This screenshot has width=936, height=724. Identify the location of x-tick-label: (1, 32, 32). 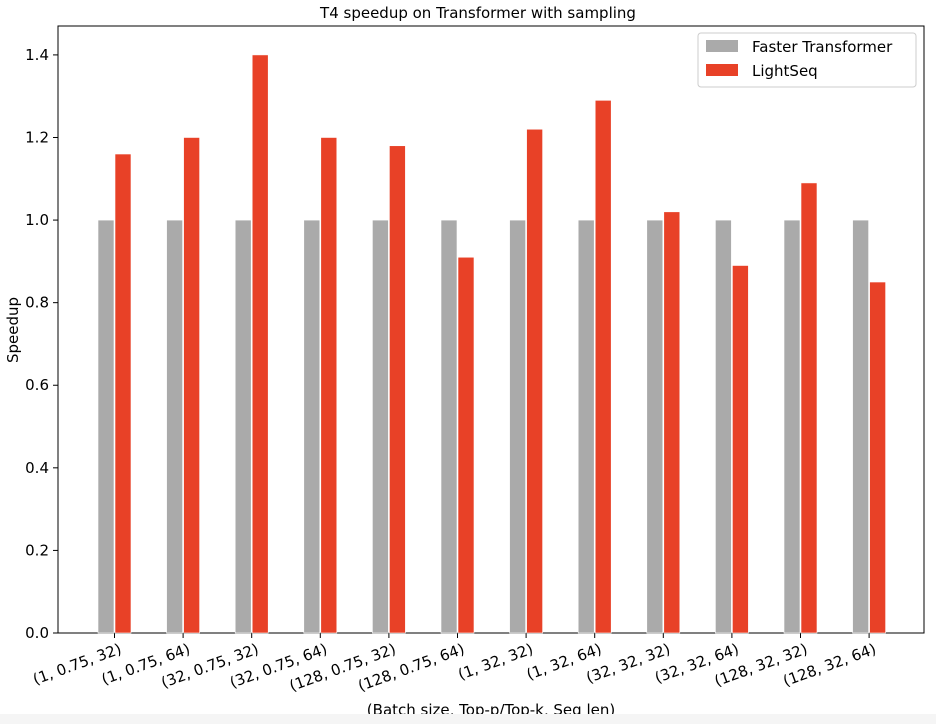
(496, 662).